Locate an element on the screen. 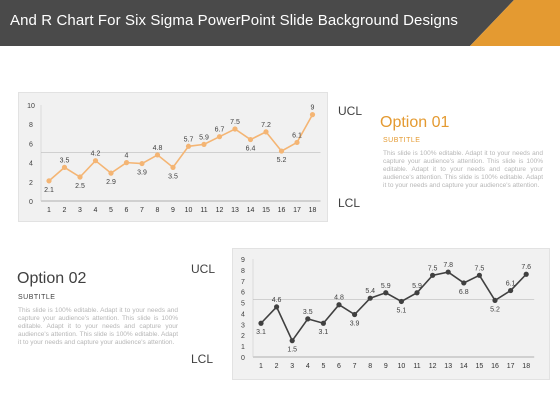  chart-1-data-label: 9 is located at coordinates (313, 108).